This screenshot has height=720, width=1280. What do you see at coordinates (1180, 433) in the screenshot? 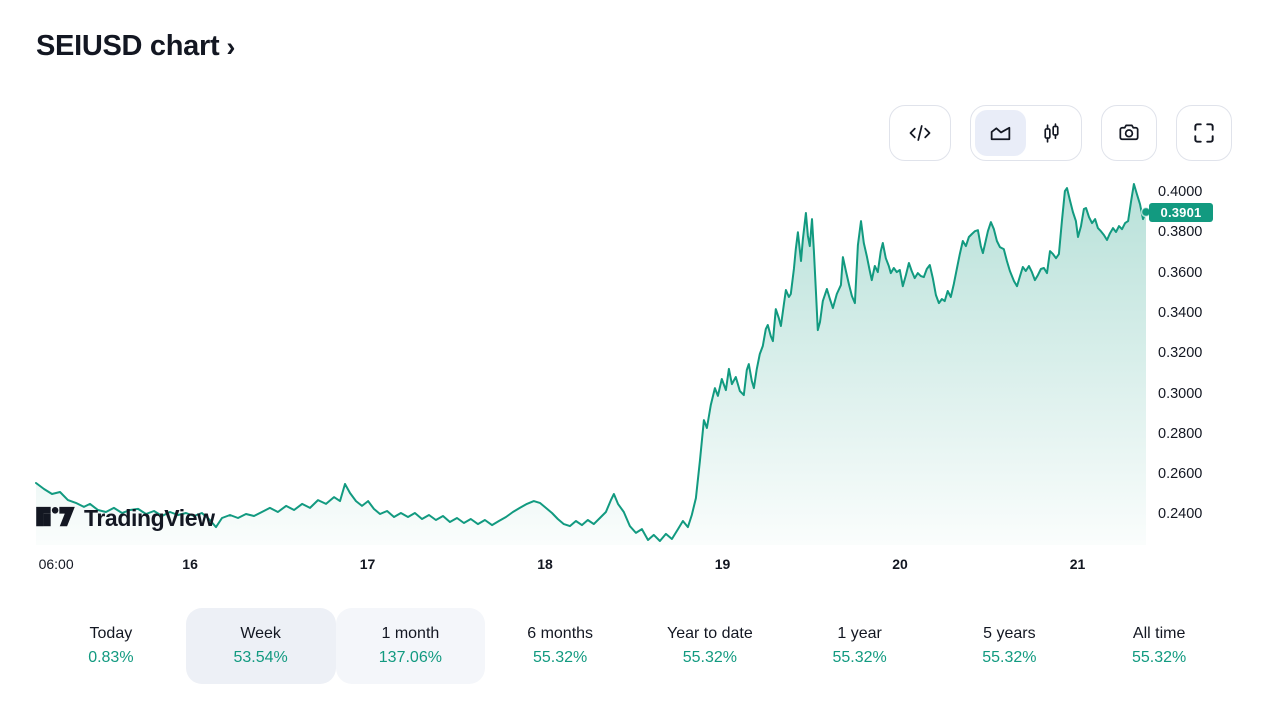
I see `price-tick-label: 0.2800` at bounding box center [1180, 433].